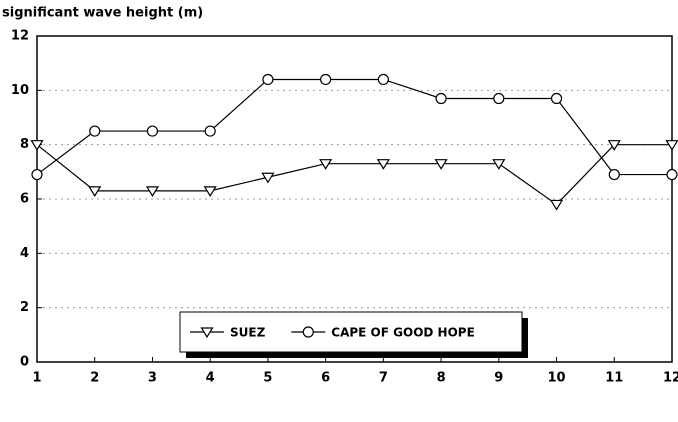  What do you see at coordinates (152, 378) in the screenshot?
I see `x-tick-label: 3` at bounding box center [152, 378].